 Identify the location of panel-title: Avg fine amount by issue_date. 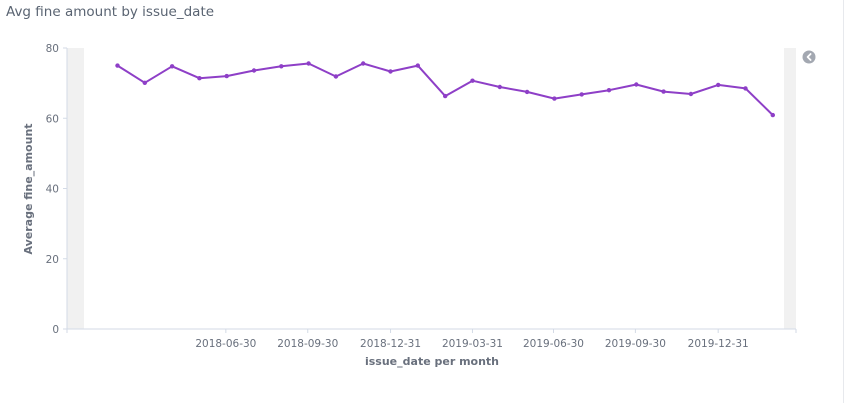
(110, 12).